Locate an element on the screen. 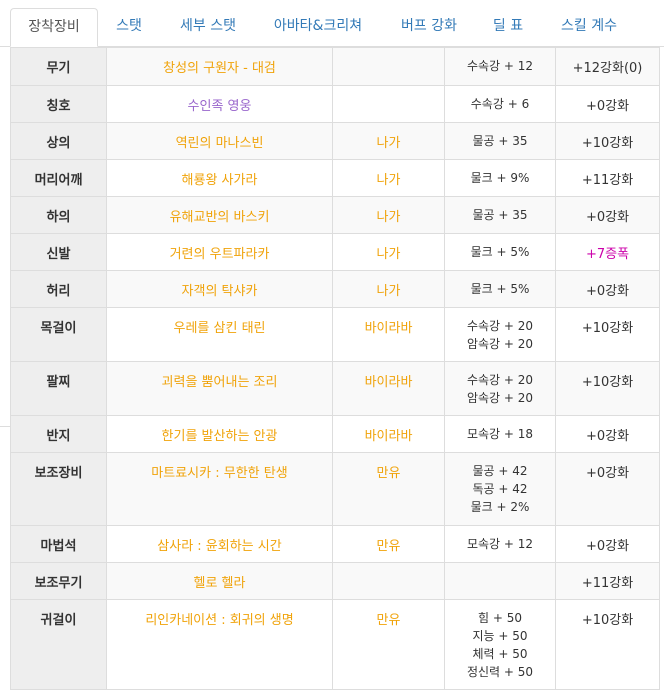  table-row: 무기 창성의 구원자 - 대검 수속강 + 12 +12강화(0) is located at coordinates (335, 66).